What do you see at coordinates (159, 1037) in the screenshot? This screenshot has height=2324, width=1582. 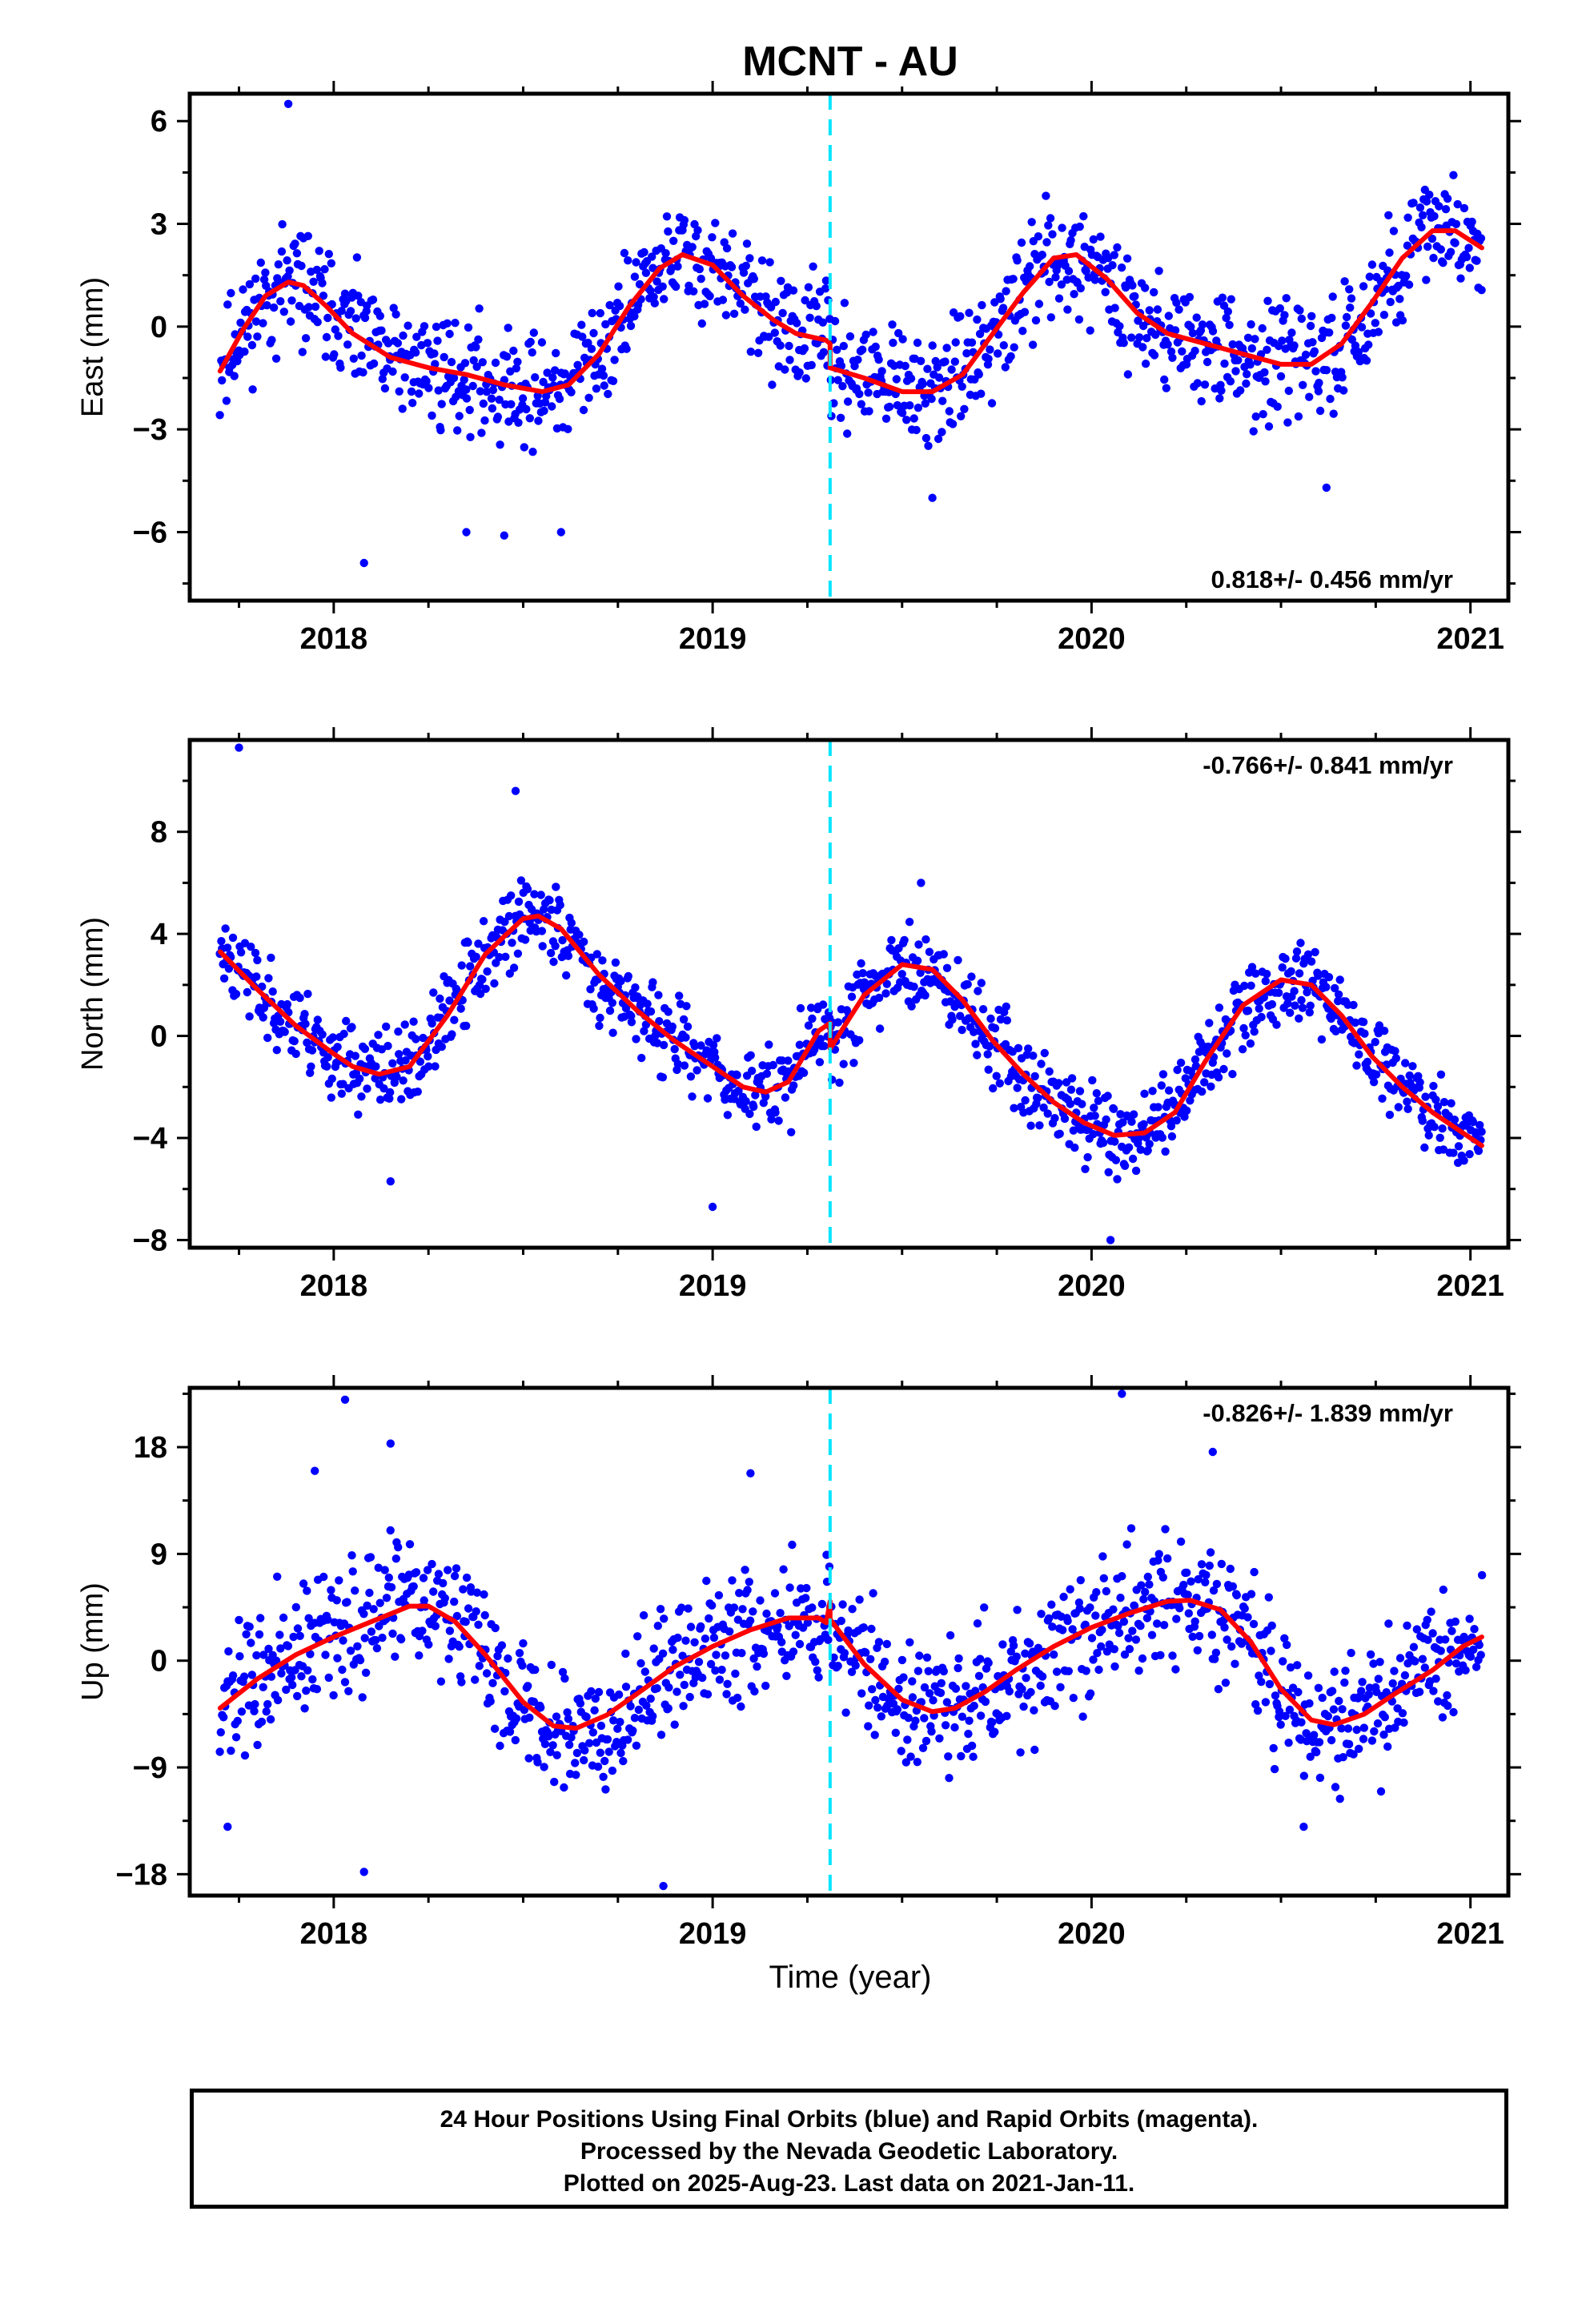 I see `y-tick-label: 0` at bounding box center [159, 1037].